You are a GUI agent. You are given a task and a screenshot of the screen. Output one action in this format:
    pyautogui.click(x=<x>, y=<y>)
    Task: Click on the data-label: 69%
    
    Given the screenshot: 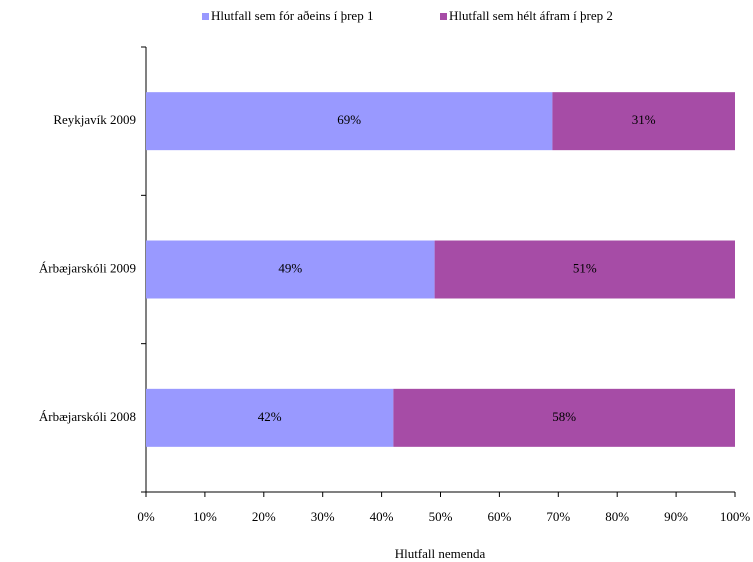 What is the action you would take?
    pyautogui.click(x=349, y=119)
    